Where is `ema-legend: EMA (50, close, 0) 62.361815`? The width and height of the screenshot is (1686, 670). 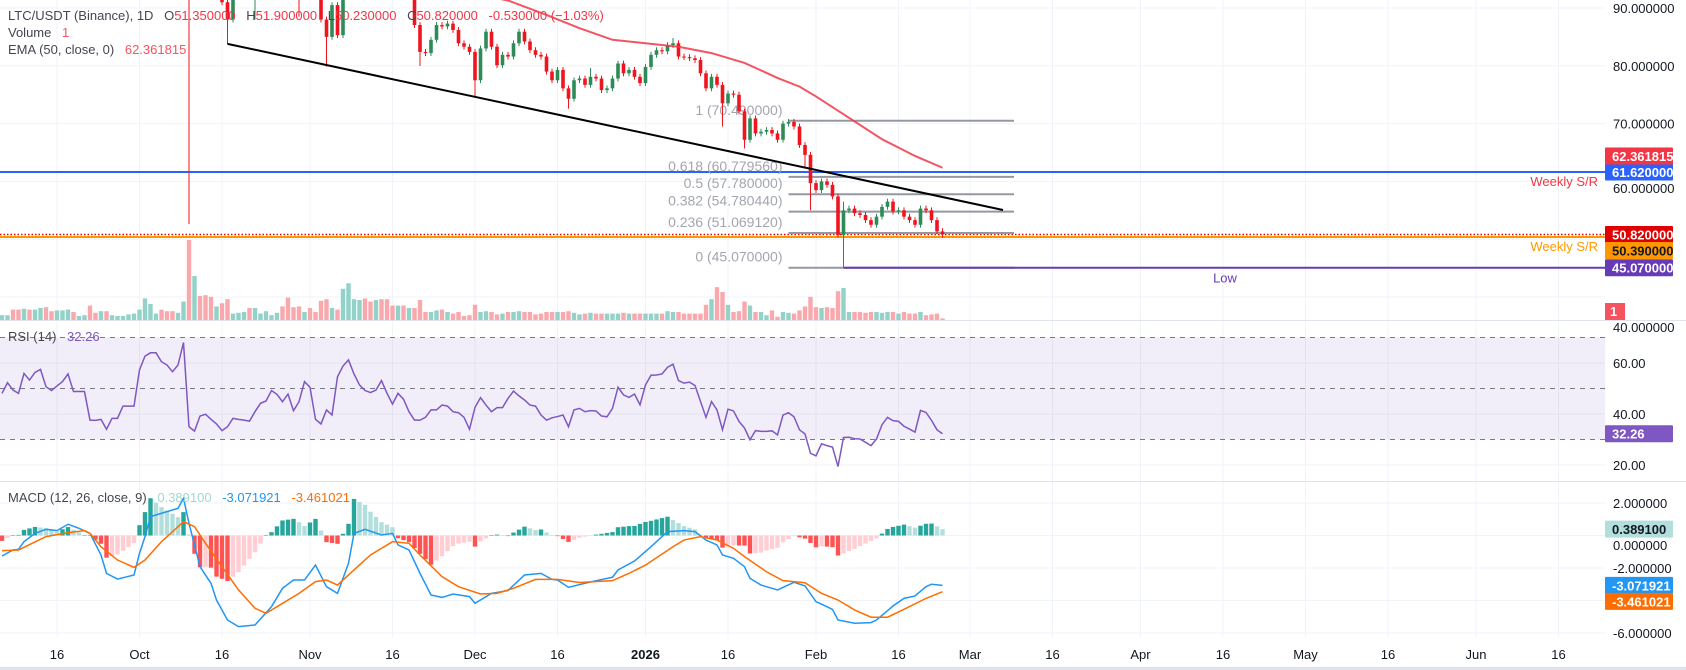 ema-legend: EMA (50, close, 0) 62.361815 is located at coordinates (306, 49).